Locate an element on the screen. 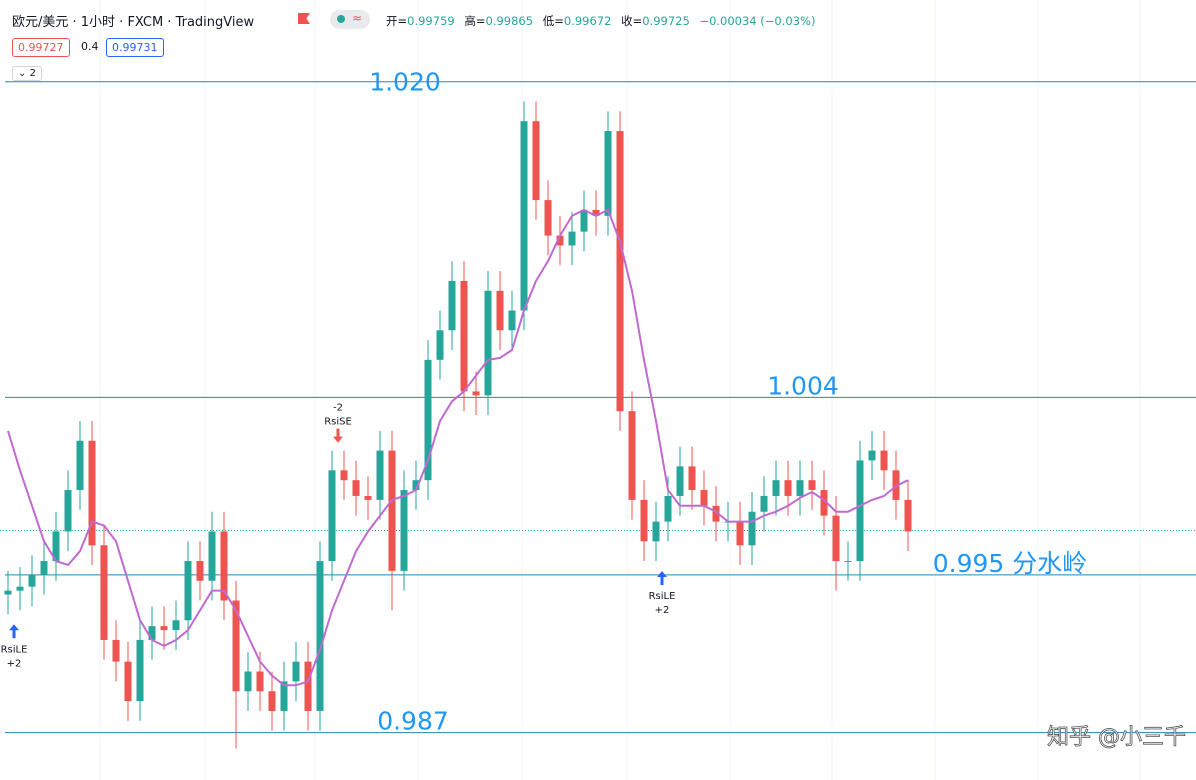 The image size is (1196, 780). signal-qty: -2 is located at coordinates (338, 408).